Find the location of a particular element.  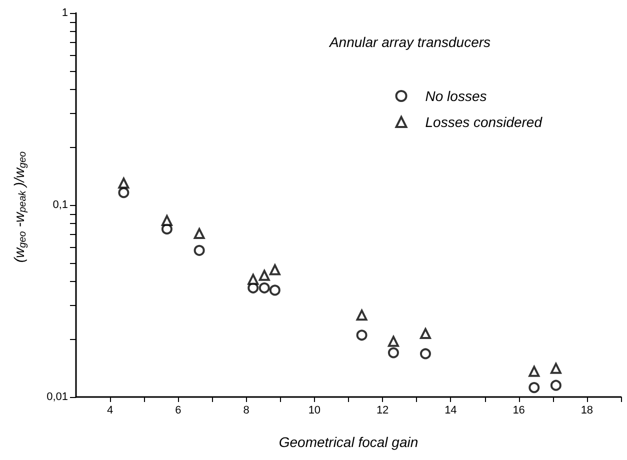

y-tick-label: 0,01 is located at coordinates (57, 397).